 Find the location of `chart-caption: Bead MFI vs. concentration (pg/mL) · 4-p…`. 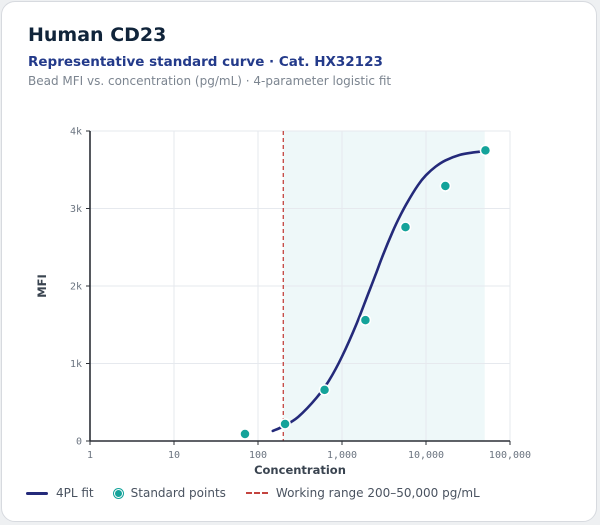

chart-caption: Bead MFI vs. concentration (pg/mL) · 4-p… is located at coordinates (210, 81).